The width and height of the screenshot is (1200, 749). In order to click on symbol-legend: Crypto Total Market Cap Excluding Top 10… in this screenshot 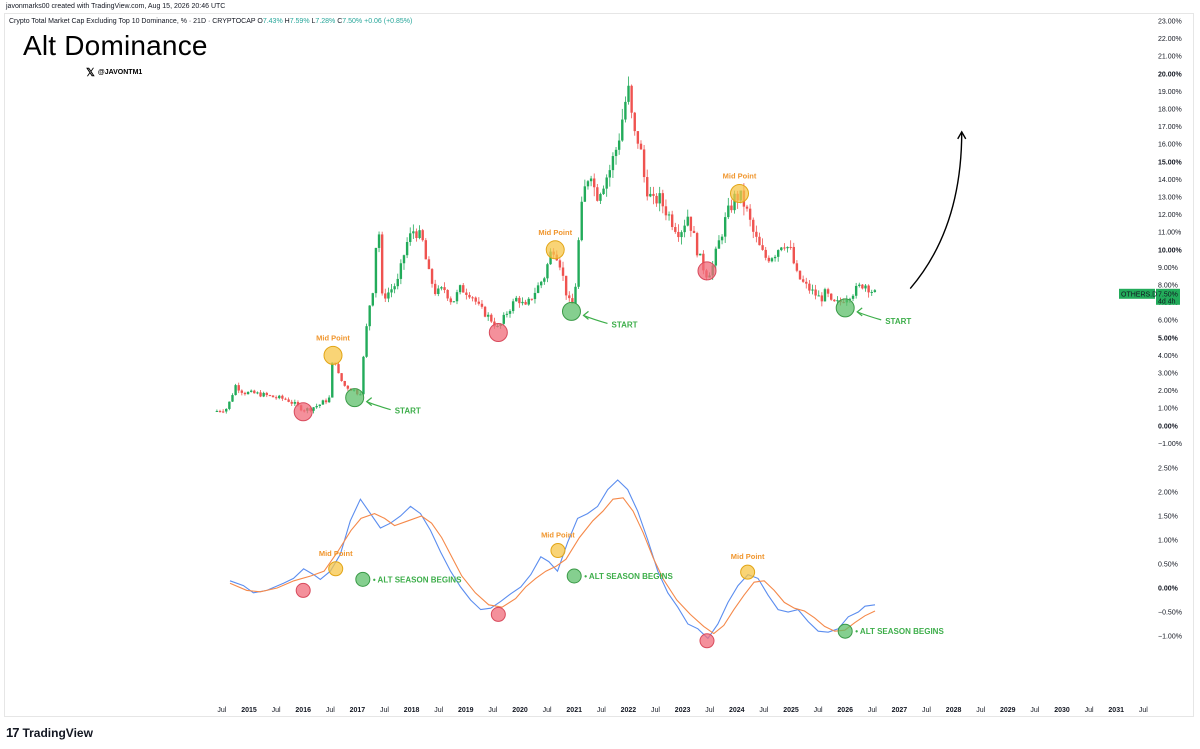, I will do `click(210, 21)`.